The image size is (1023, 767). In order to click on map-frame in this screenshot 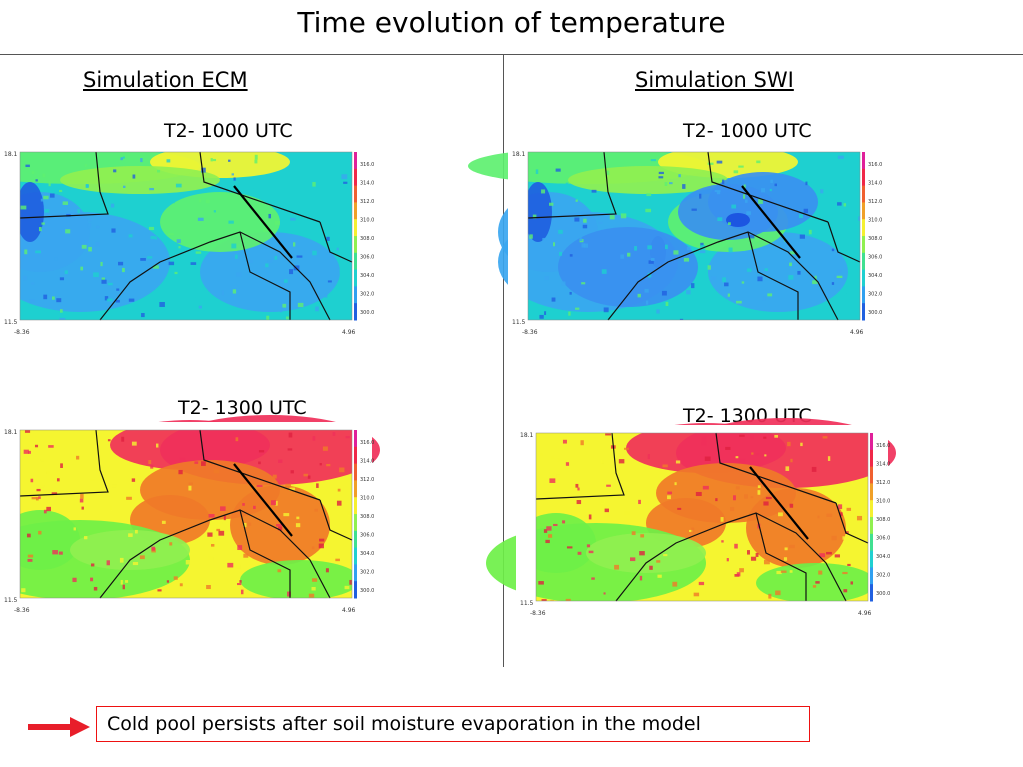, I will do `click(186, 514)`.